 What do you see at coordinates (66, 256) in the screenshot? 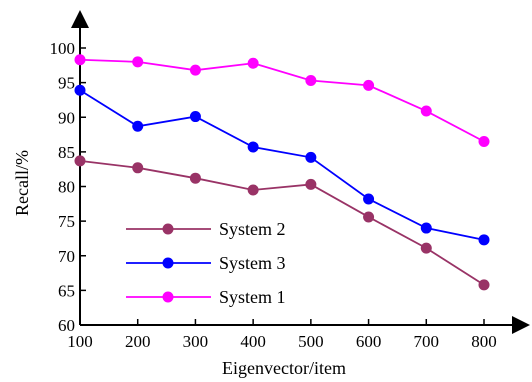
I see `y-tick-label: 70` at bounding box center [66, 256].